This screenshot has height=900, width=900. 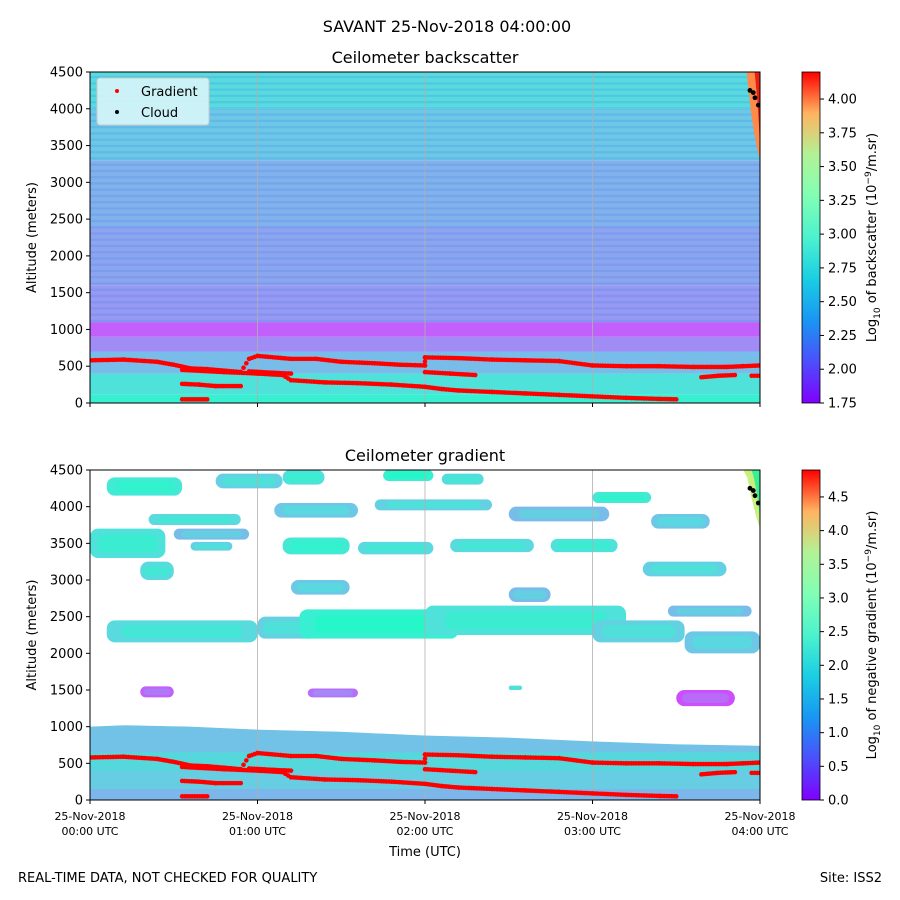 What do you see at coordinates (425, 57) in the screenshot?
I see `panel-title: Ceilometer backscatter` at bounding box center [425, 57].